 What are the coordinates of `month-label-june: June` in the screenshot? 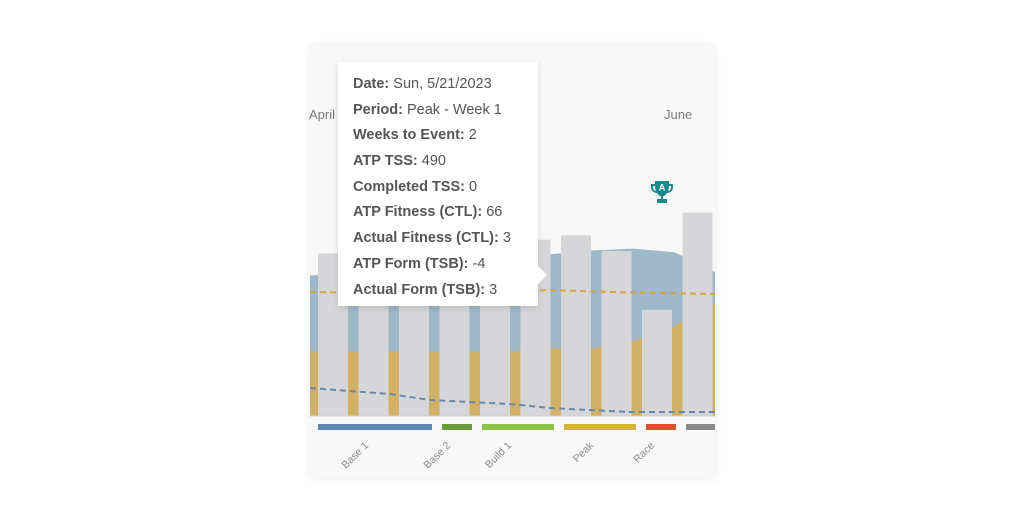 It's located at (678, 114).